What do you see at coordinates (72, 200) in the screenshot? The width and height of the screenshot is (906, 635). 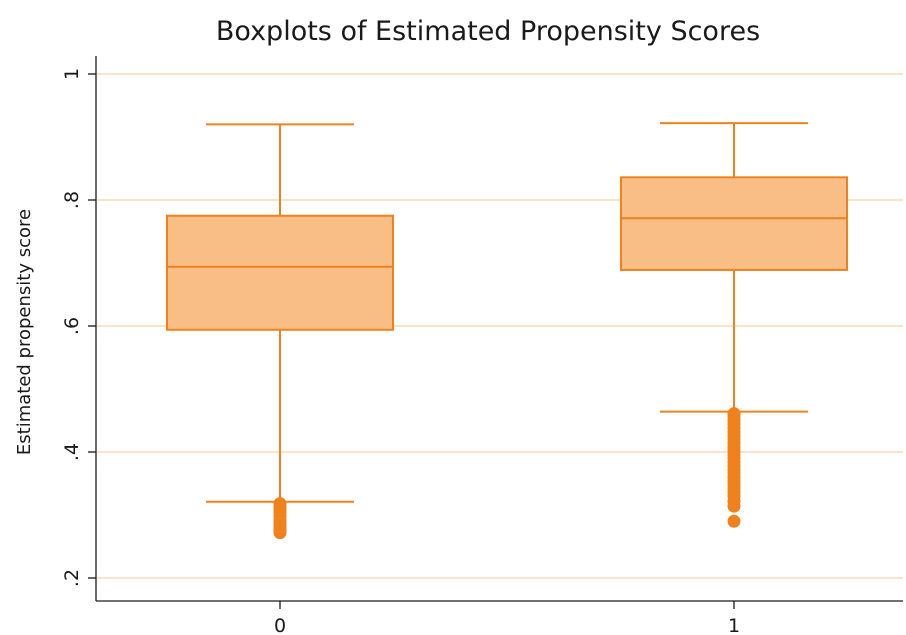 I see `y-tick-label: .8` at bounding box center [72, 200].